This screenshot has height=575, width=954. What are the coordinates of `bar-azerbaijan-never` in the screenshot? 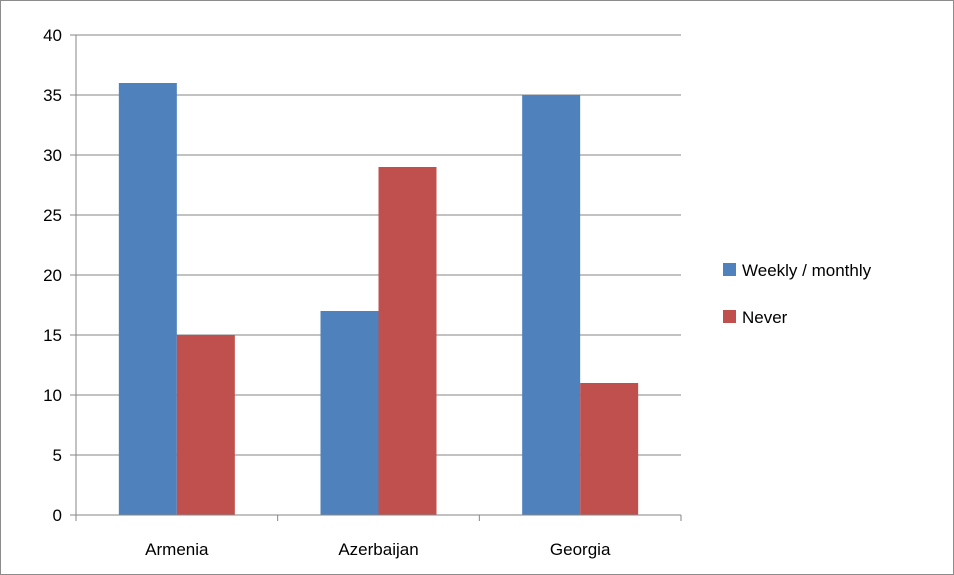 It's located at (407, 341).